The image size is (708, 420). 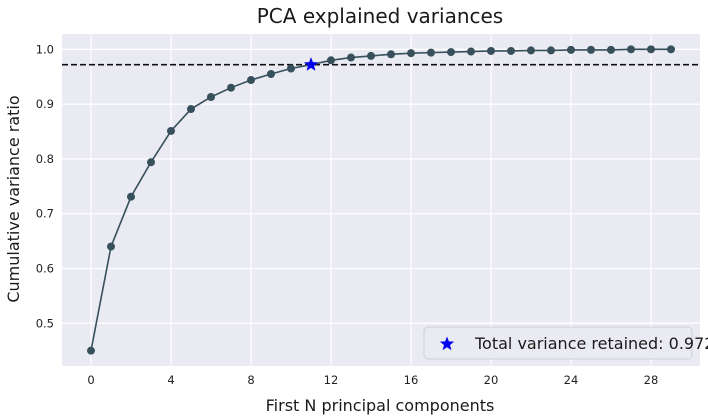 I want to click on legend-box, so click(x=558, y=343).